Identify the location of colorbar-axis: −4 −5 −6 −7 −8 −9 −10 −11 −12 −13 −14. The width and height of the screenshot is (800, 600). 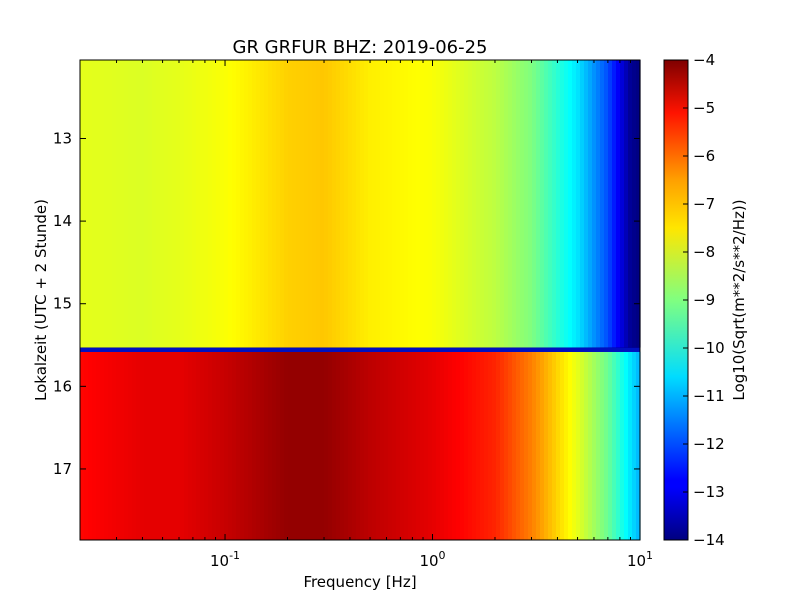
(704, 300).